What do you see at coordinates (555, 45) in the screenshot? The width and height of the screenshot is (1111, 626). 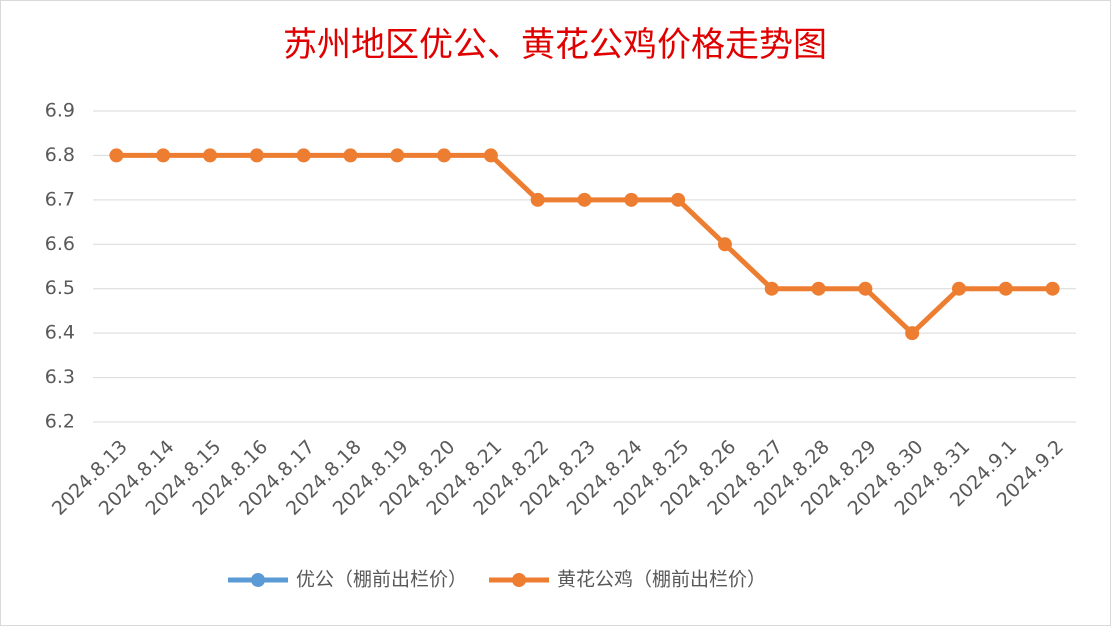 I see `chart-title: 苏州地区优公、黄花公鸡价格走势图` at bounding box center [555, 45].